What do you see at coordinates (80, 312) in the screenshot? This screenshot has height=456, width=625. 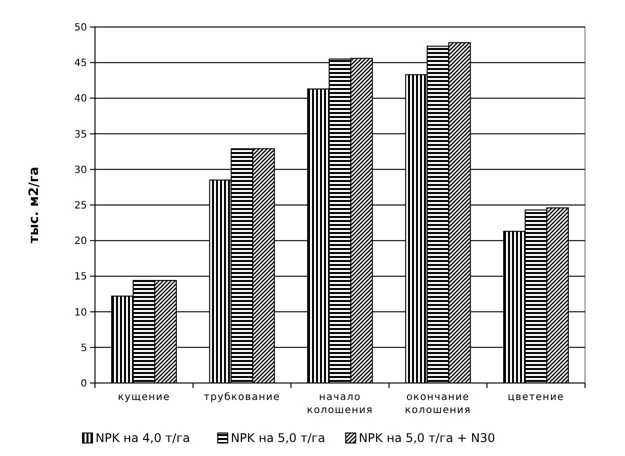 I see `y-tick-label: 10` at bounding box center [80, 312].